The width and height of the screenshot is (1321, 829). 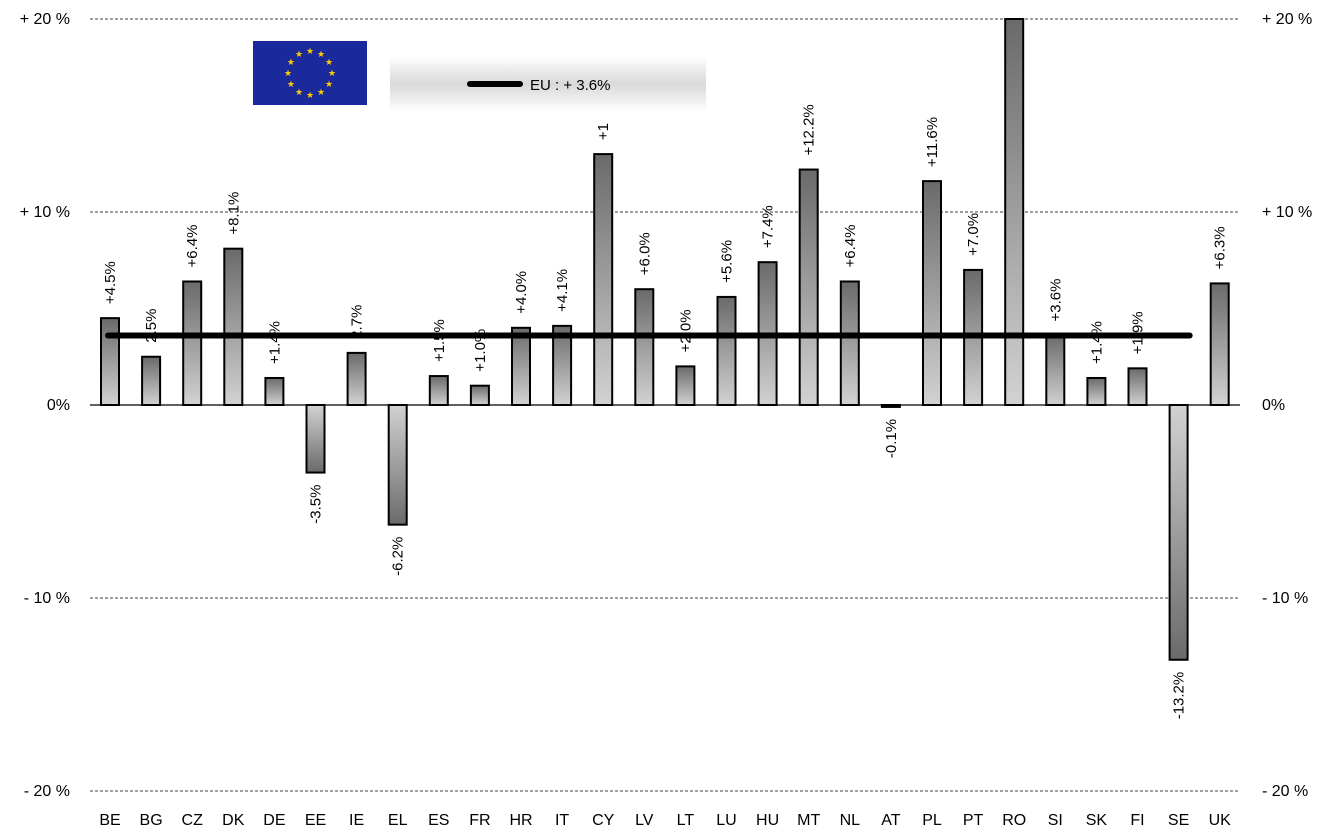 What do you see at coordinates (850, 820) in the screenshot?
I see `category-label-nl: NL` at bounding box center [850, 820].